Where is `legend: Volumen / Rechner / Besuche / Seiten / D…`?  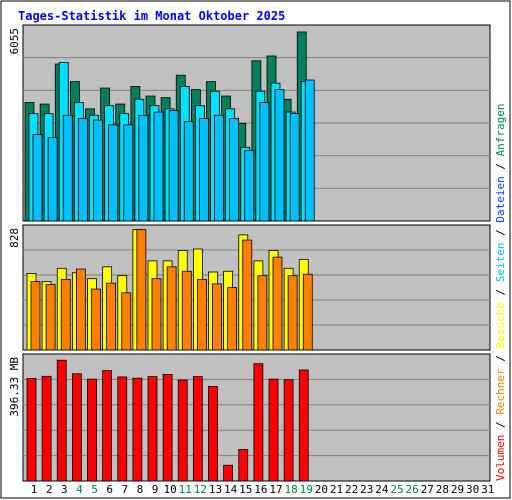 legend: Volumen / Rechner / Besuche / Seiten / D… is located at coordinates (500, 292).